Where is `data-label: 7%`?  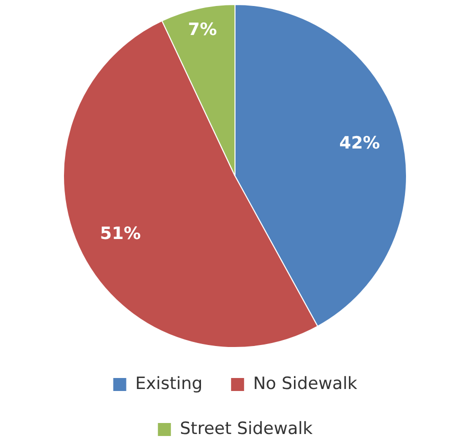 data-label: 7% is located at coordinates (202, 30).